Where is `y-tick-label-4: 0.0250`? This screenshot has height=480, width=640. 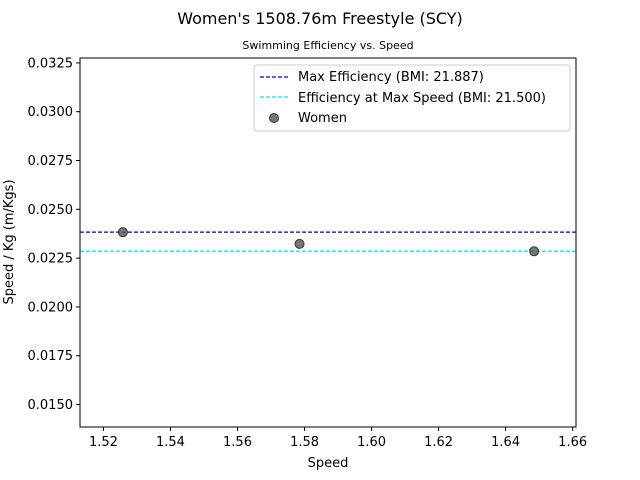 y-tick-label-4: 0.0250 is located at coordinates (51, 210).